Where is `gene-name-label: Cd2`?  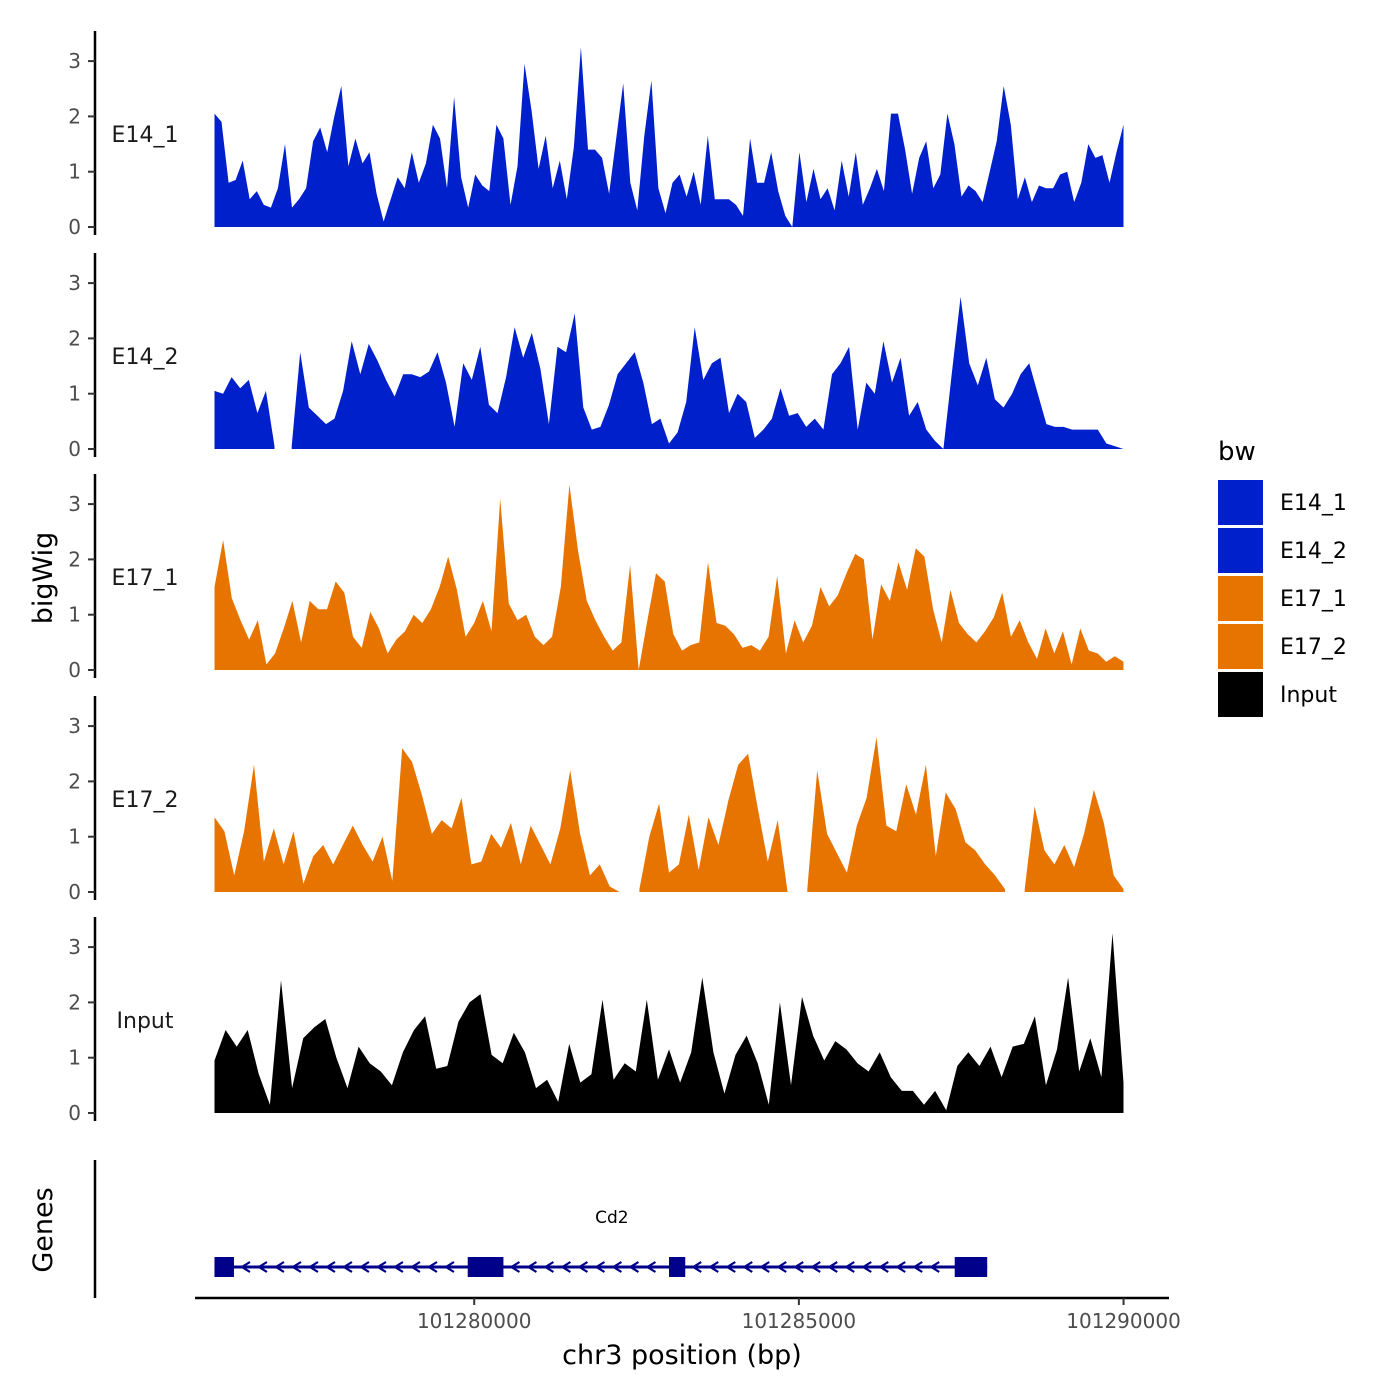 gene-name-label: Cd2 is located at coordinates (611, 1218).